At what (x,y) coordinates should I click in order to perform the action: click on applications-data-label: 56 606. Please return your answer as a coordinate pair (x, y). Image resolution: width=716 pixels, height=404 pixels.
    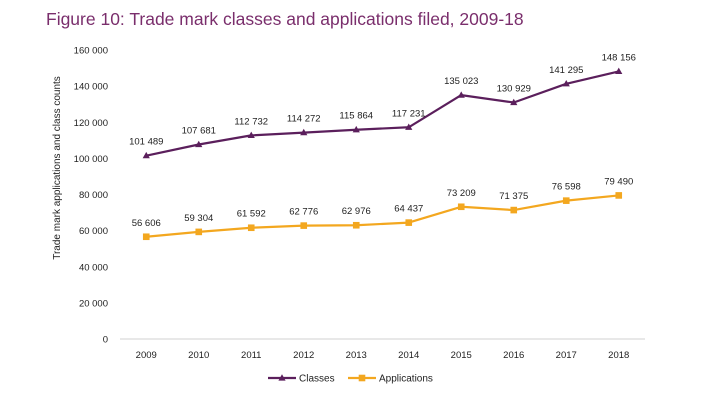
    Looking at the image, I should click on (146, 223).